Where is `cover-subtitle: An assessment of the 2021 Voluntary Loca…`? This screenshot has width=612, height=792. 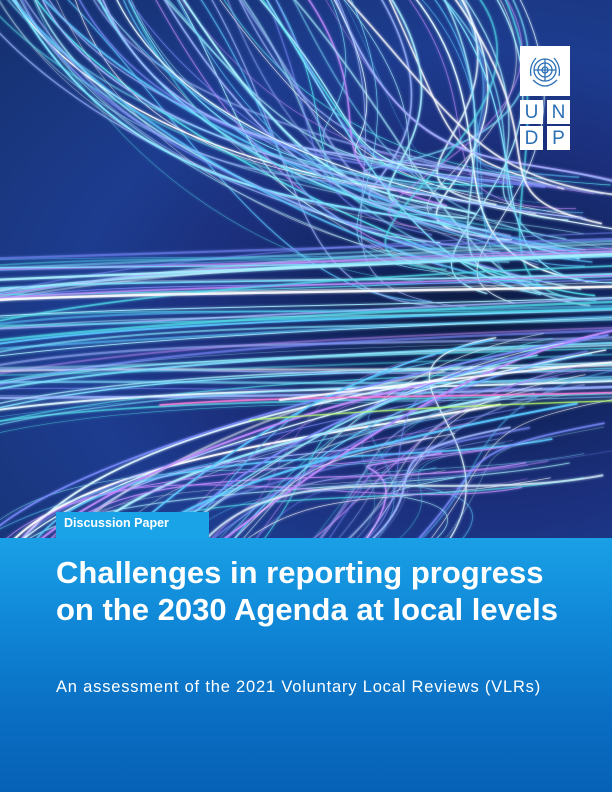
cover-subtitle: An assessment of the 2021 Voluntary Loca… is located at coordinates (299, 687).